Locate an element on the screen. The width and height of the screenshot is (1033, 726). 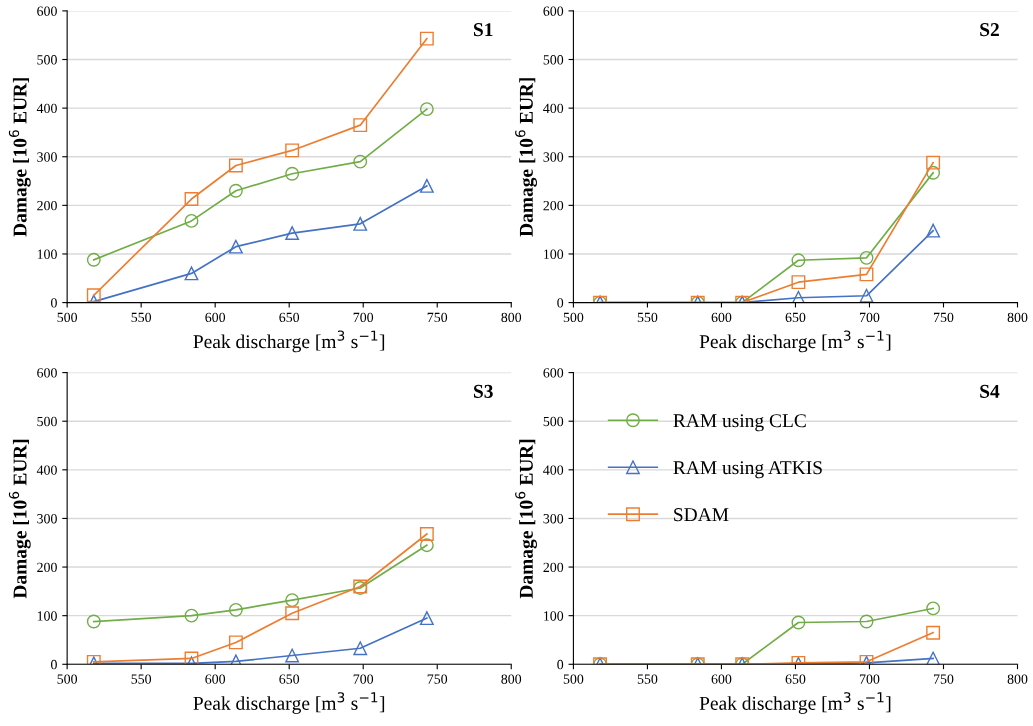
legend-label: SDAM is located at coordinates (701, 515).